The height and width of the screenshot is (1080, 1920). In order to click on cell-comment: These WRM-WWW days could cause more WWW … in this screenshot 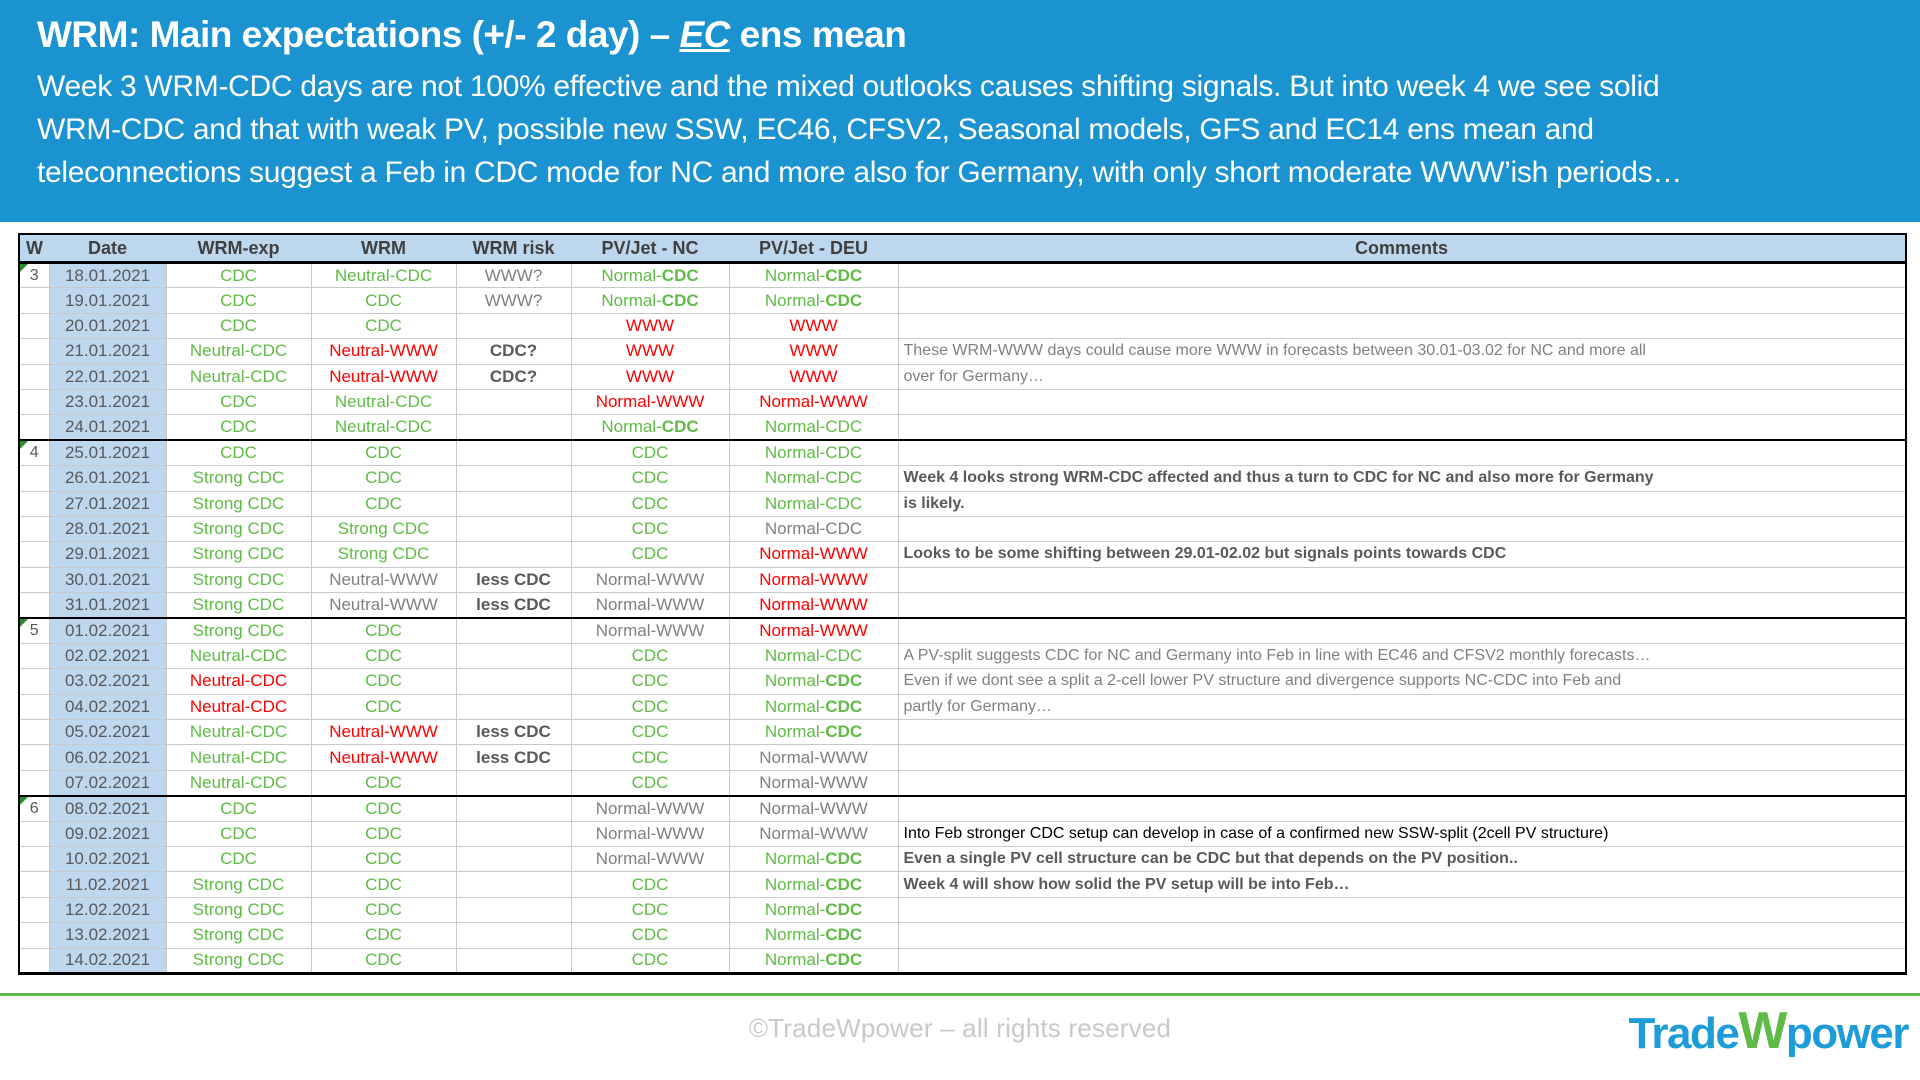, I will do `click(1402, 351)`.